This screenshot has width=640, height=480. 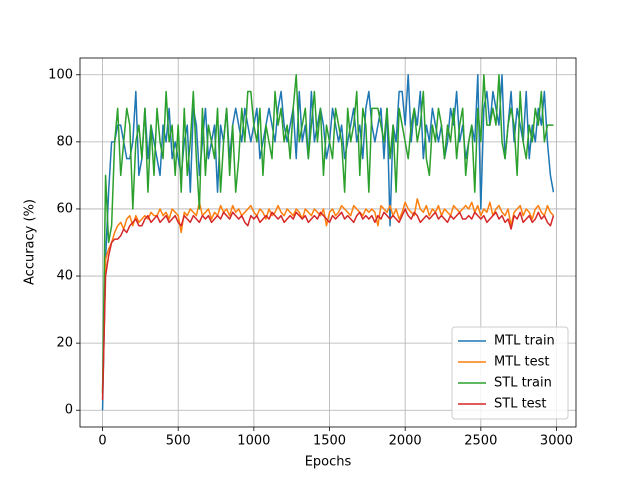 I want to click on x-tick-label: 3000, so click(x=556, y=441).